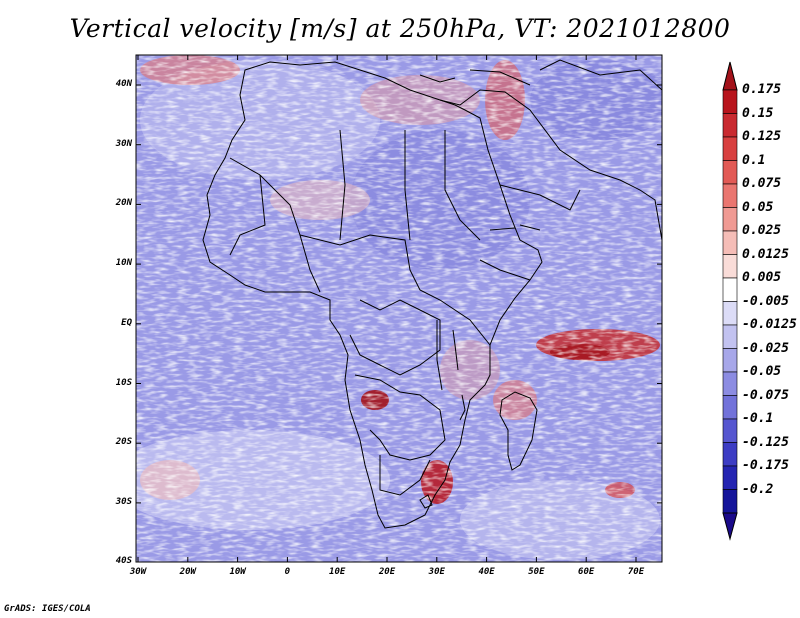 Image resolution: width=800 pixels, height=618 pixels. I want to click on lon-label: 20W, so click(187, 572).